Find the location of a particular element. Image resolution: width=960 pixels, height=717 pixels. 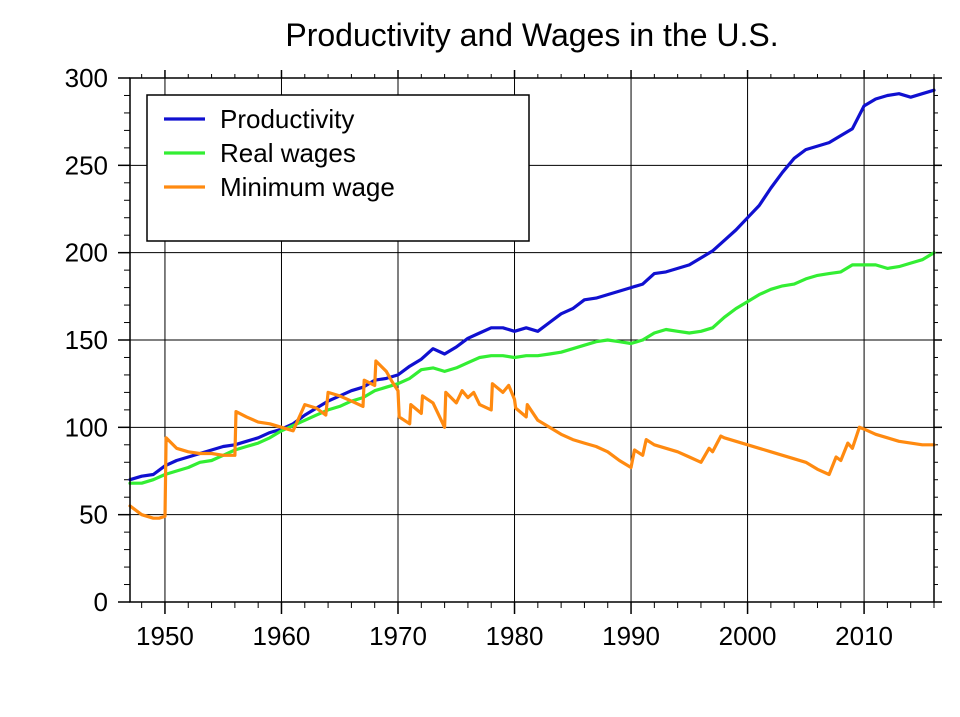

legend: Productivity Real wages Minimum wage is located at coordinates (338, 168).